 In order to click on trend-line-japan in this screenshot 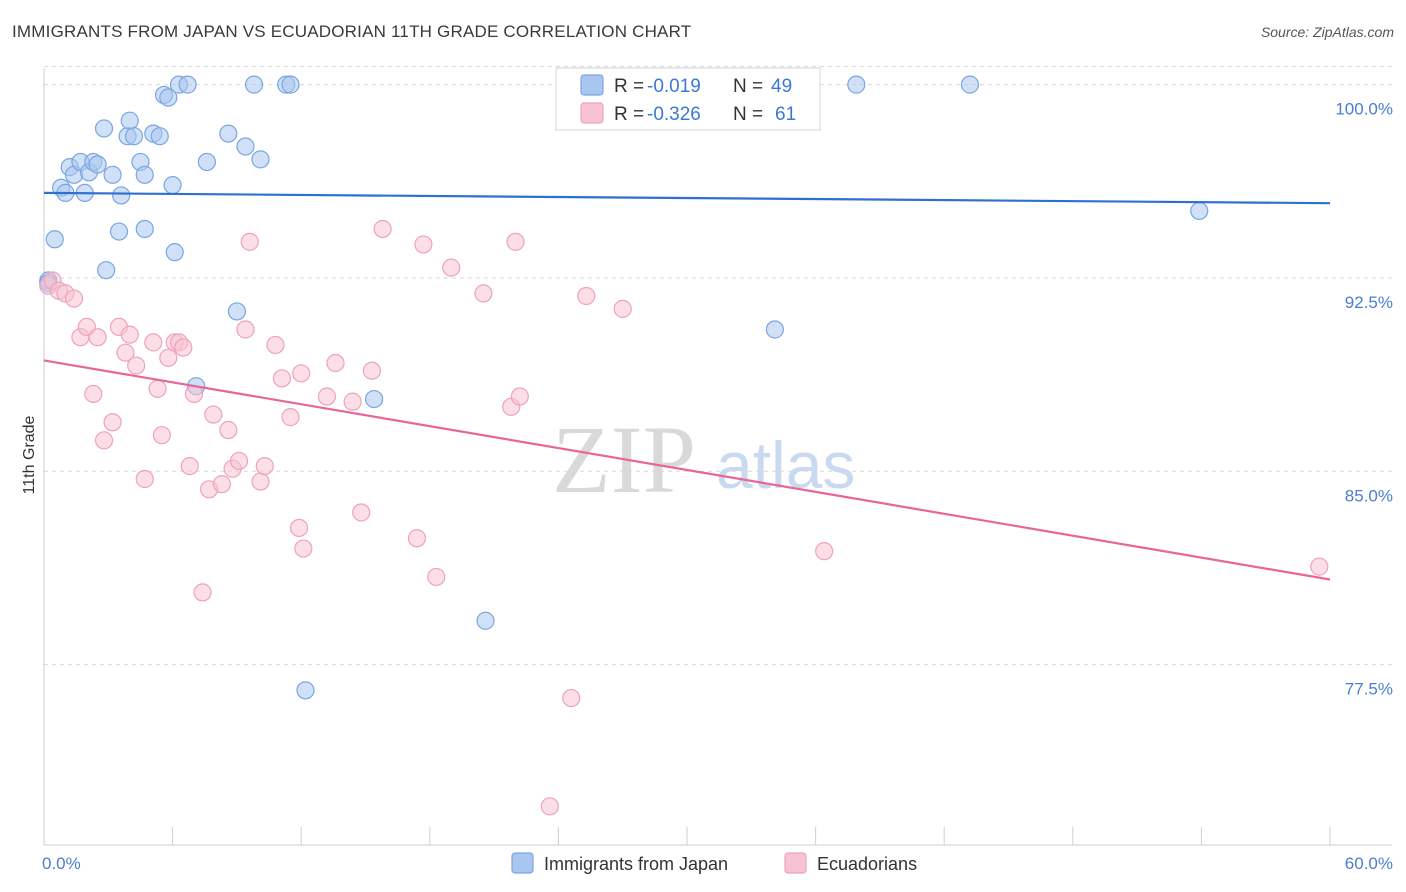, I will do `click(687, 198)`.